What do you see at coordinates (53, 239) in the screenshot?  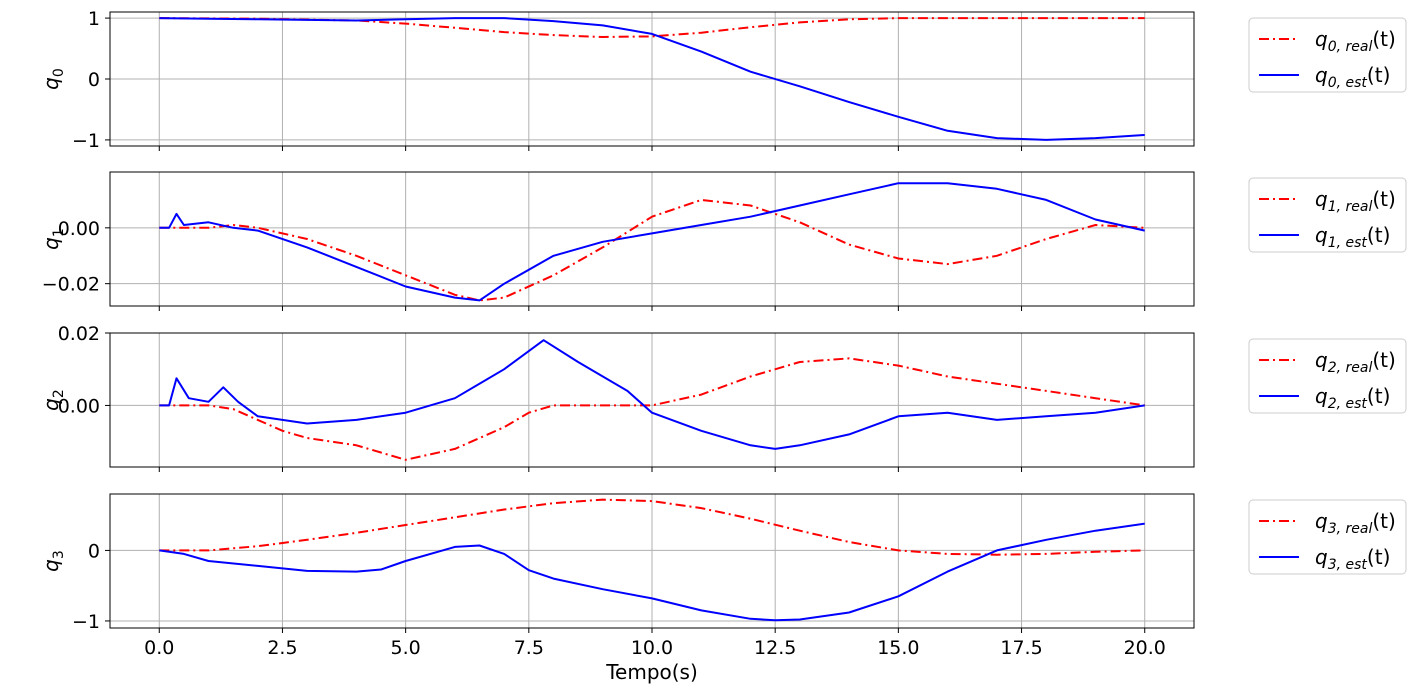 I see `y-axis-label: q1` at bounding box center [53, 239].